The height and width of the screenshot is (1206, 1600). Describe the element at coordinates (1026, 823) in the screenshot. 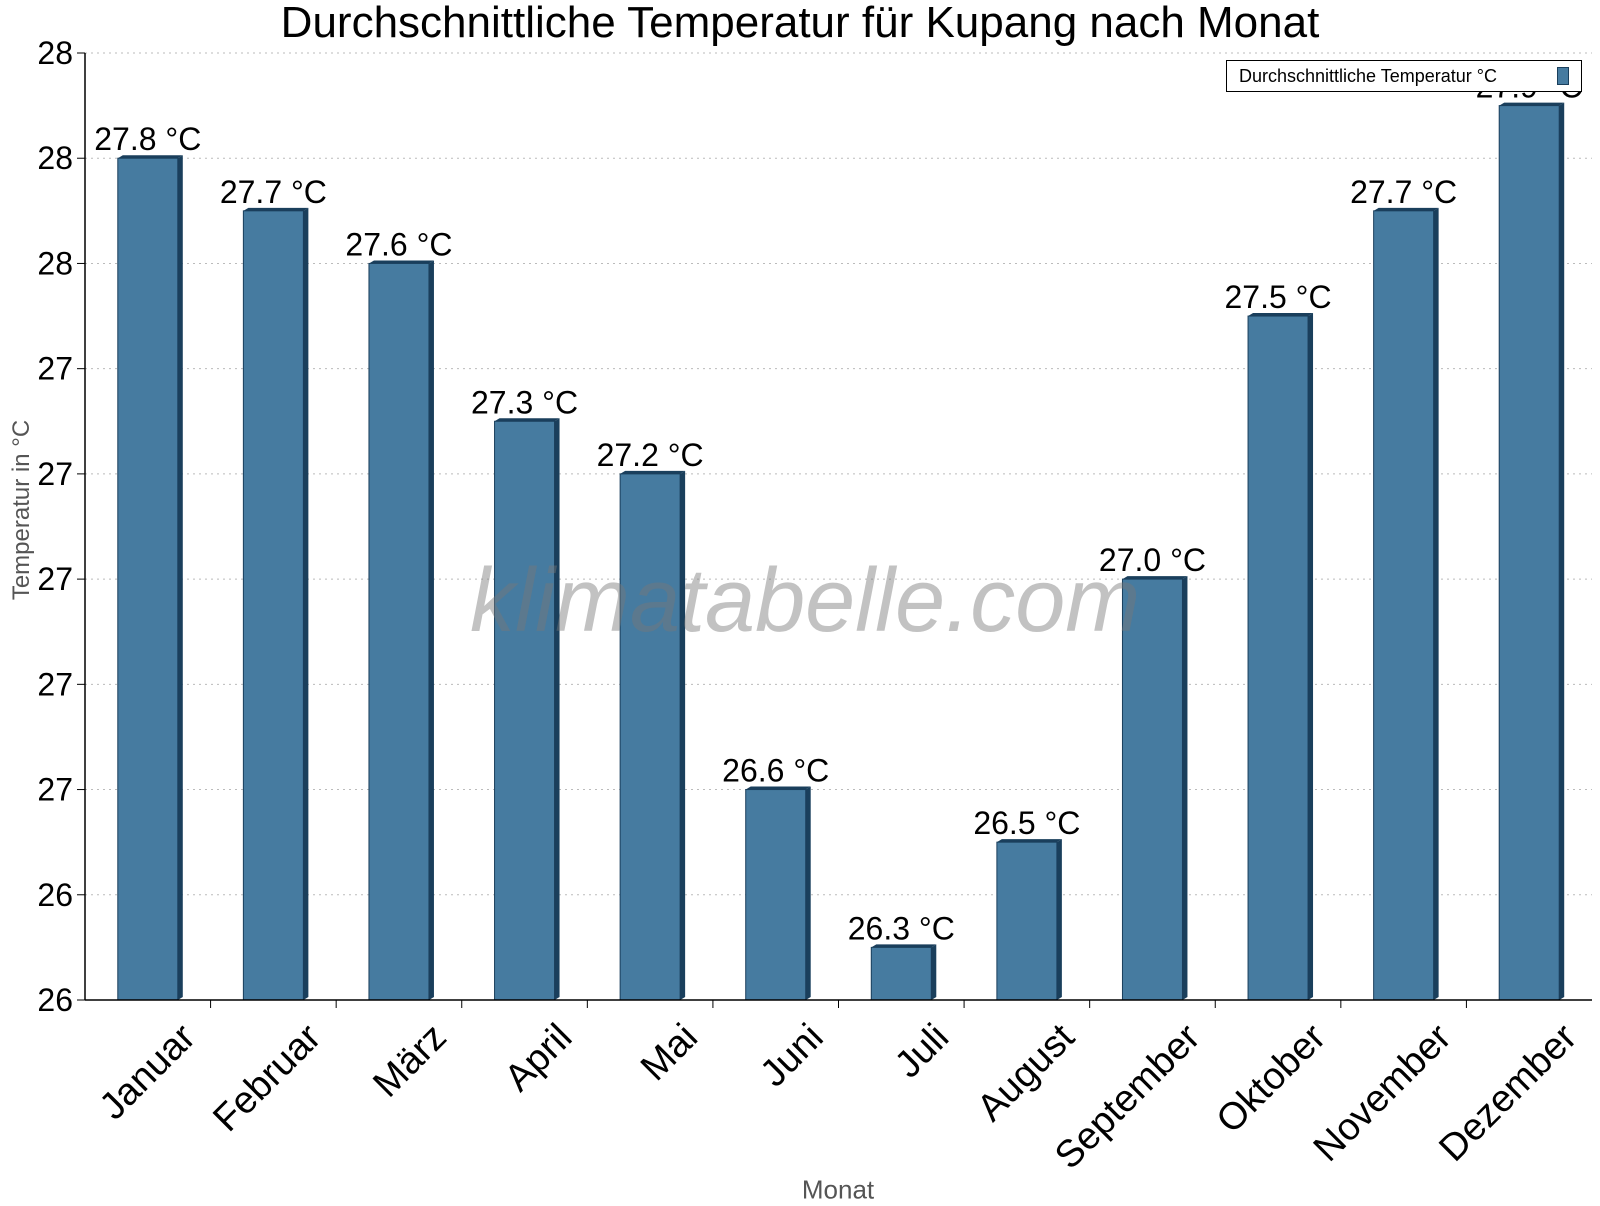

I see `data-label: 26.5 °C` at that location.